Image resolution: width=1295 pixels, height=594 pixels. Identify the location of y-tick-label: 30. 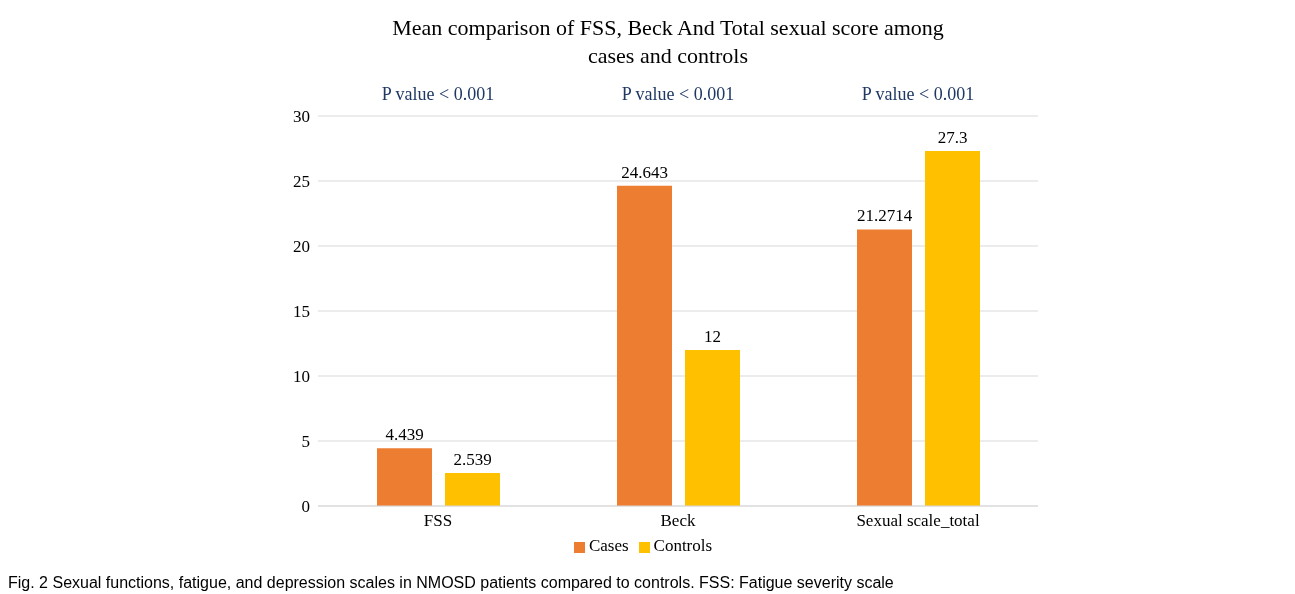
(301, 117).